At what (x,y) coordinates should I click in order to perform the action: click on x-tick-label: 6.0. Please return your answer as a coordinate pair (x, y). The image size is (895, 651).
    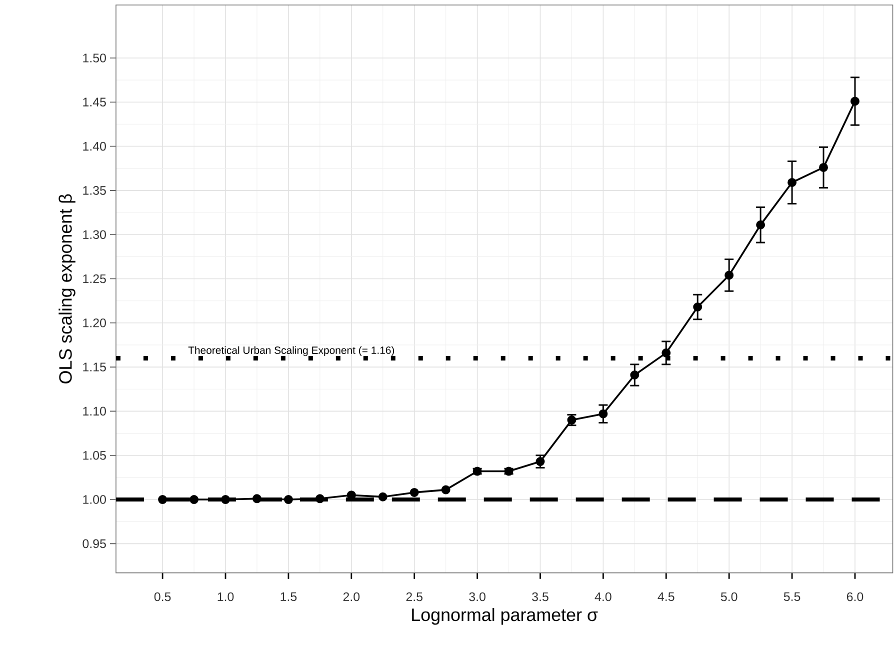
    Looking at the image, I should click on (855, 597).